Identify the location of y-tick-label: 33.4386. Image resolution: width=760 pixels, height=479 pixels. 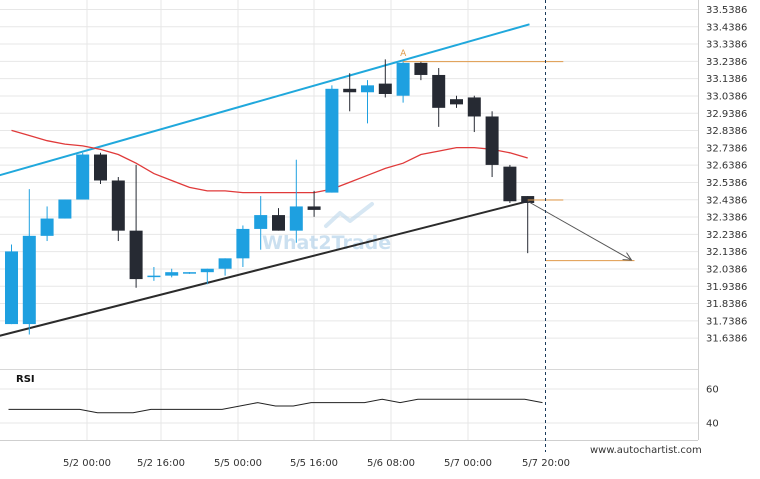
(726, 27).